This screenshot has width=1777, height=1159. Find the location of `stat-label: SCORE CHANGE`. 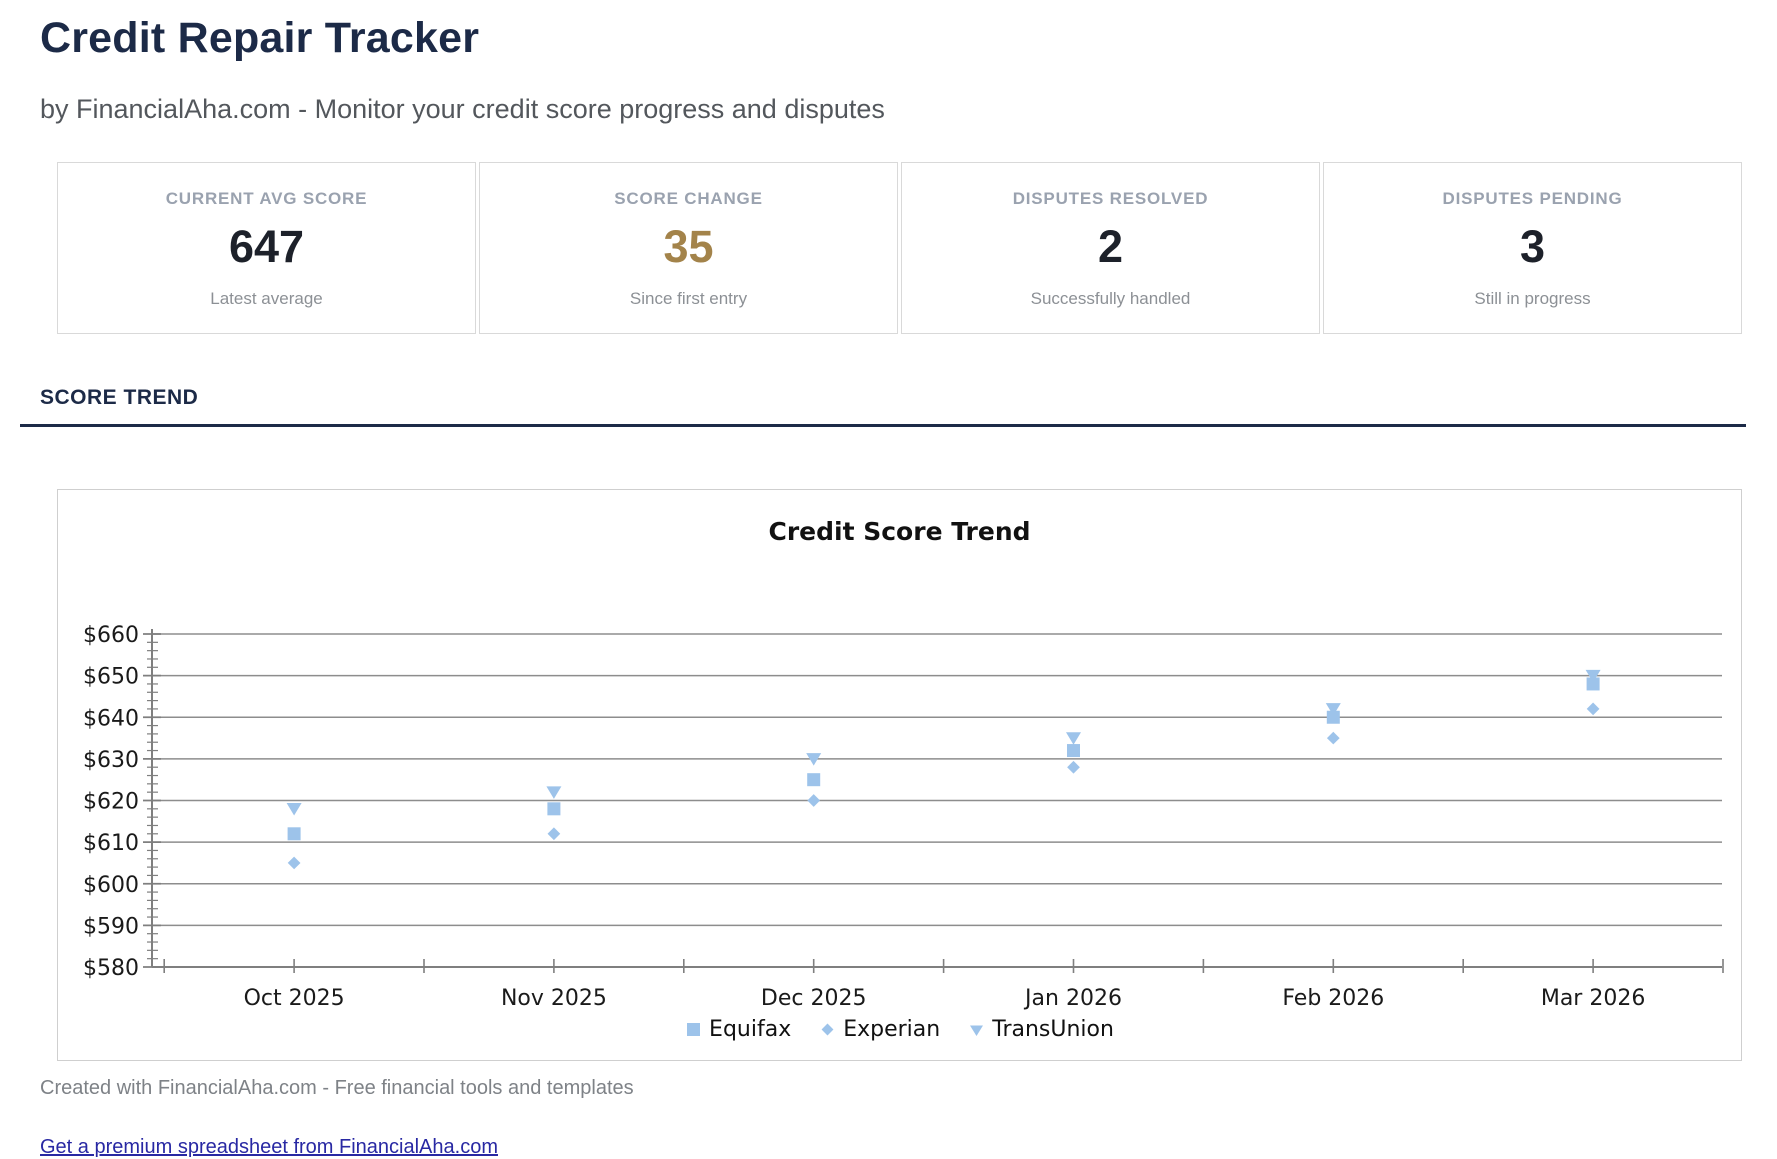

stat-label: SCORE CHANGE is located at coordinates (688, 198).